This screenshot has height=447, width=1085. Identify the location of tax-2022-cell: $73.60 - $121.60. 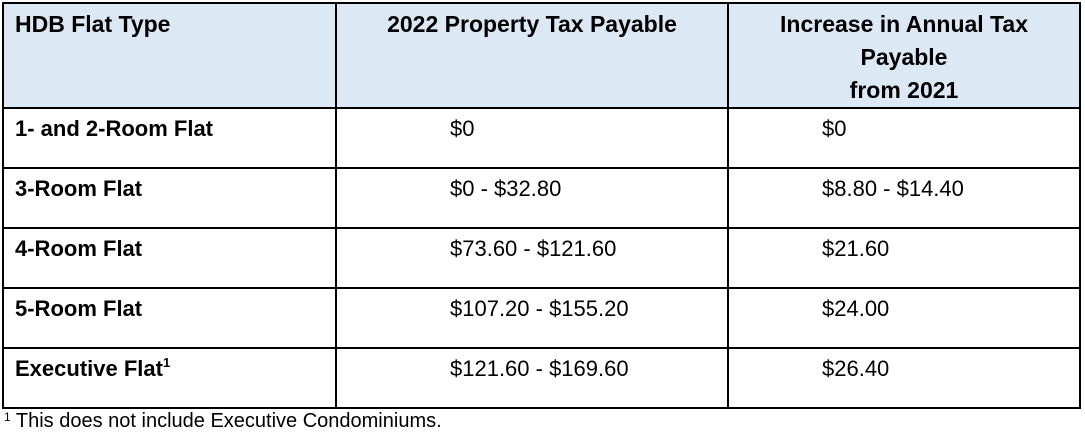
(532, 258).